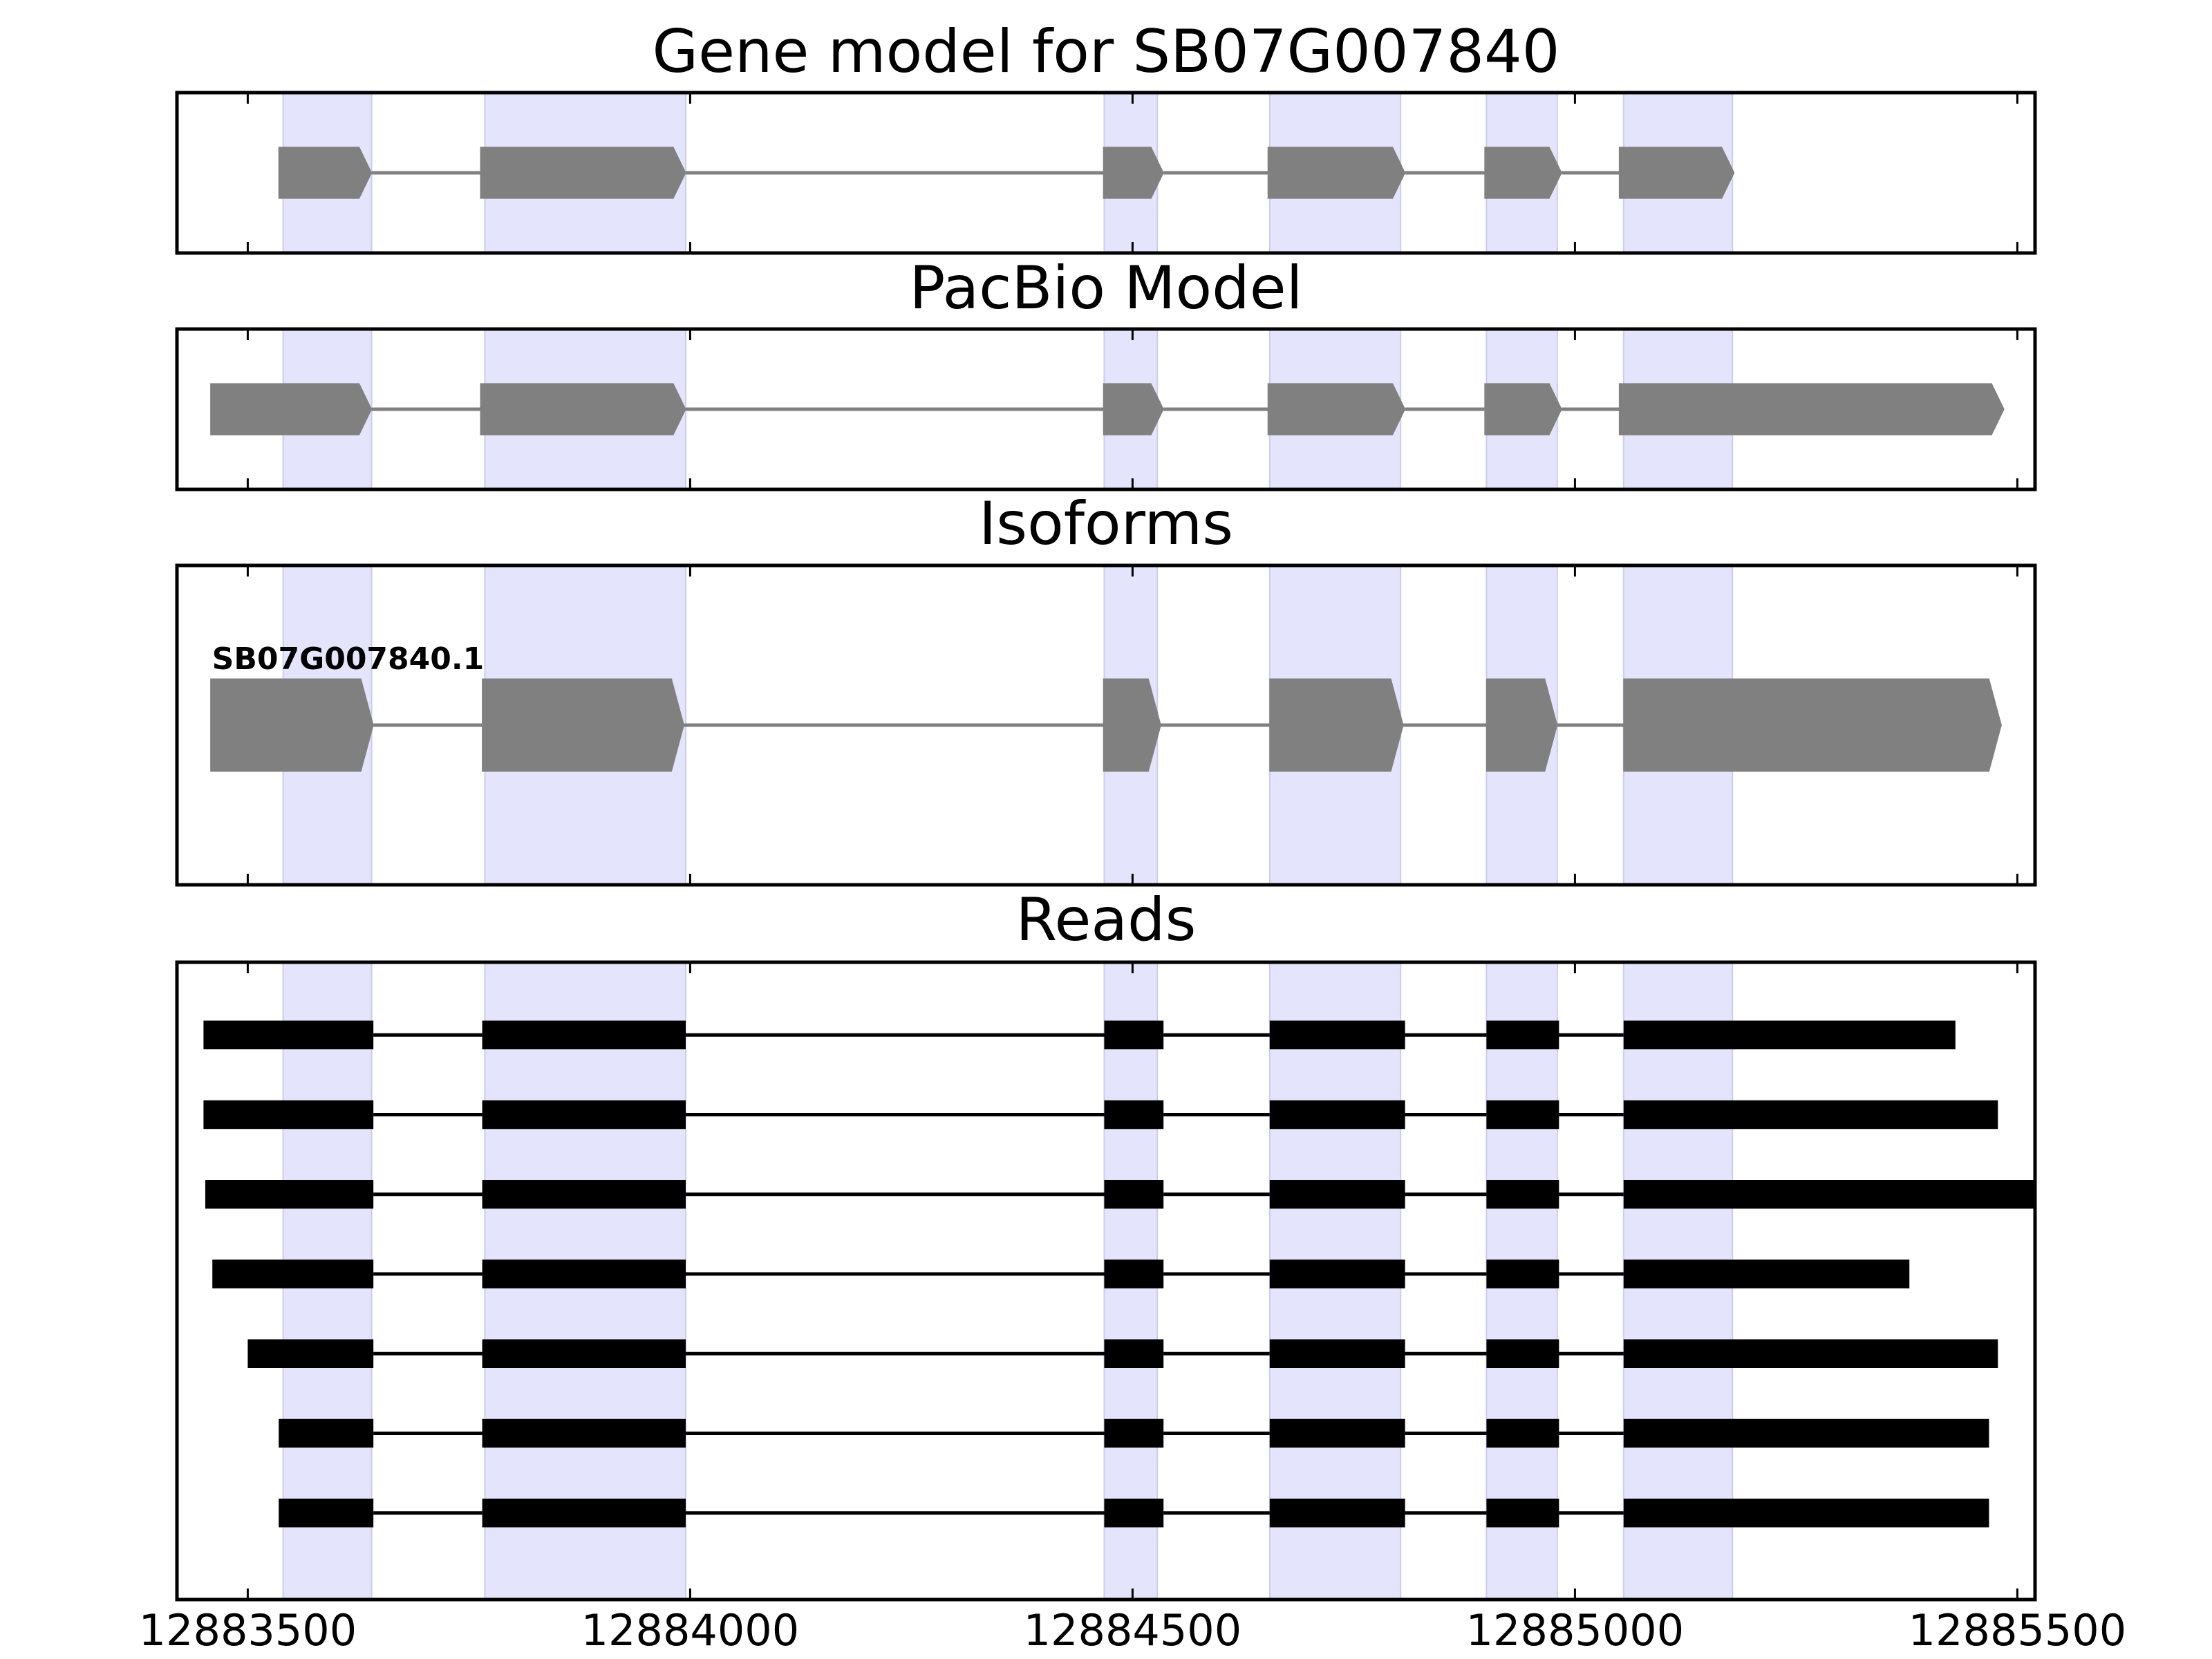  What do you see at coordinates (1106, 920) in the screenshot?
I see `reads-title: Reads` at bounding box center [1106, 920].